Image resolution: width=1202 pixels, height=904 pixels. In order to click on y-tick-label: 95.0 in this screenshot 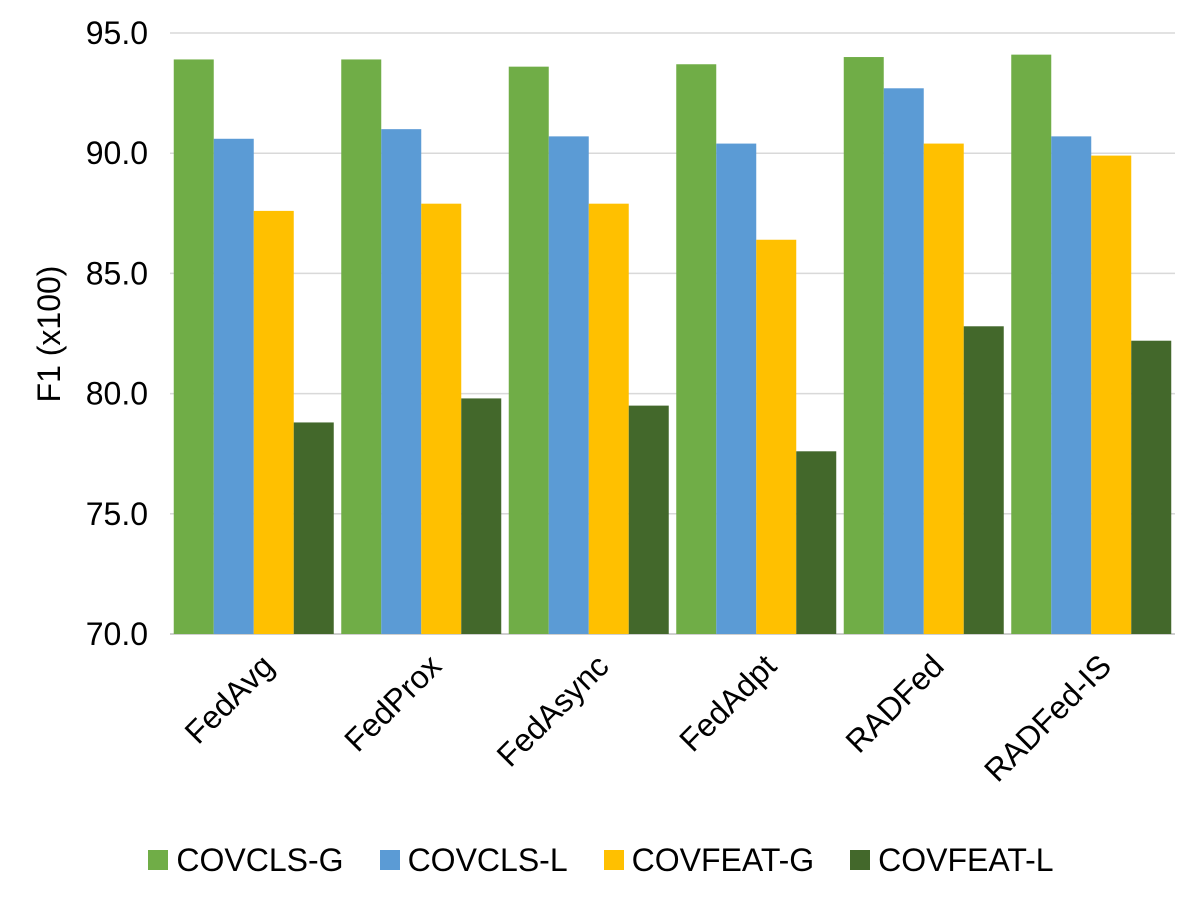, I will do `click(117, 33)`.